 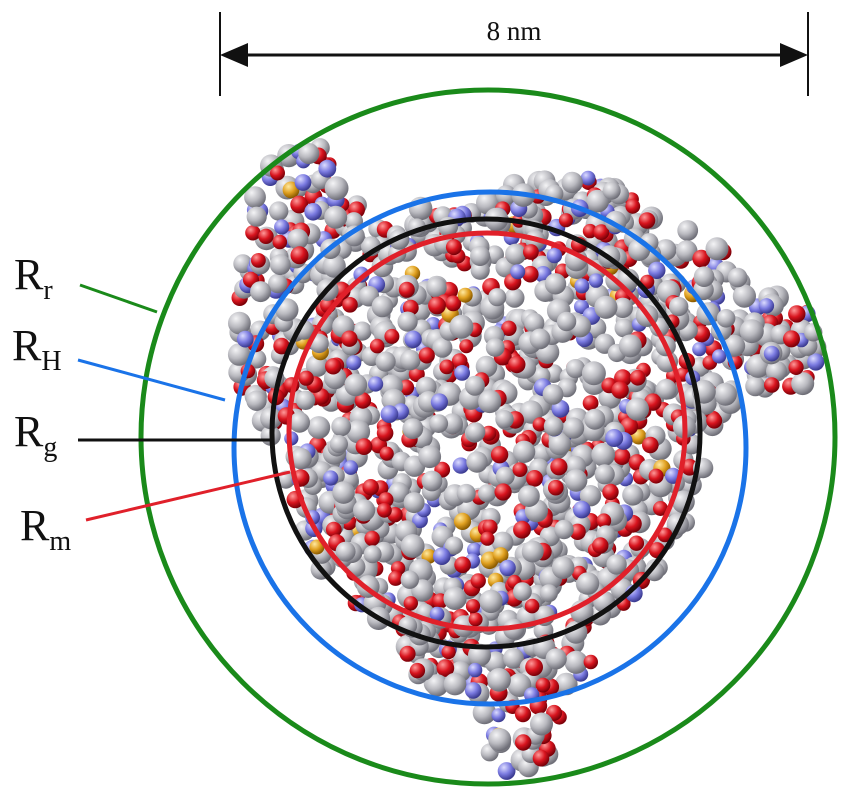 I want to click on label-r-h: RH, so click(x=37, y=349).